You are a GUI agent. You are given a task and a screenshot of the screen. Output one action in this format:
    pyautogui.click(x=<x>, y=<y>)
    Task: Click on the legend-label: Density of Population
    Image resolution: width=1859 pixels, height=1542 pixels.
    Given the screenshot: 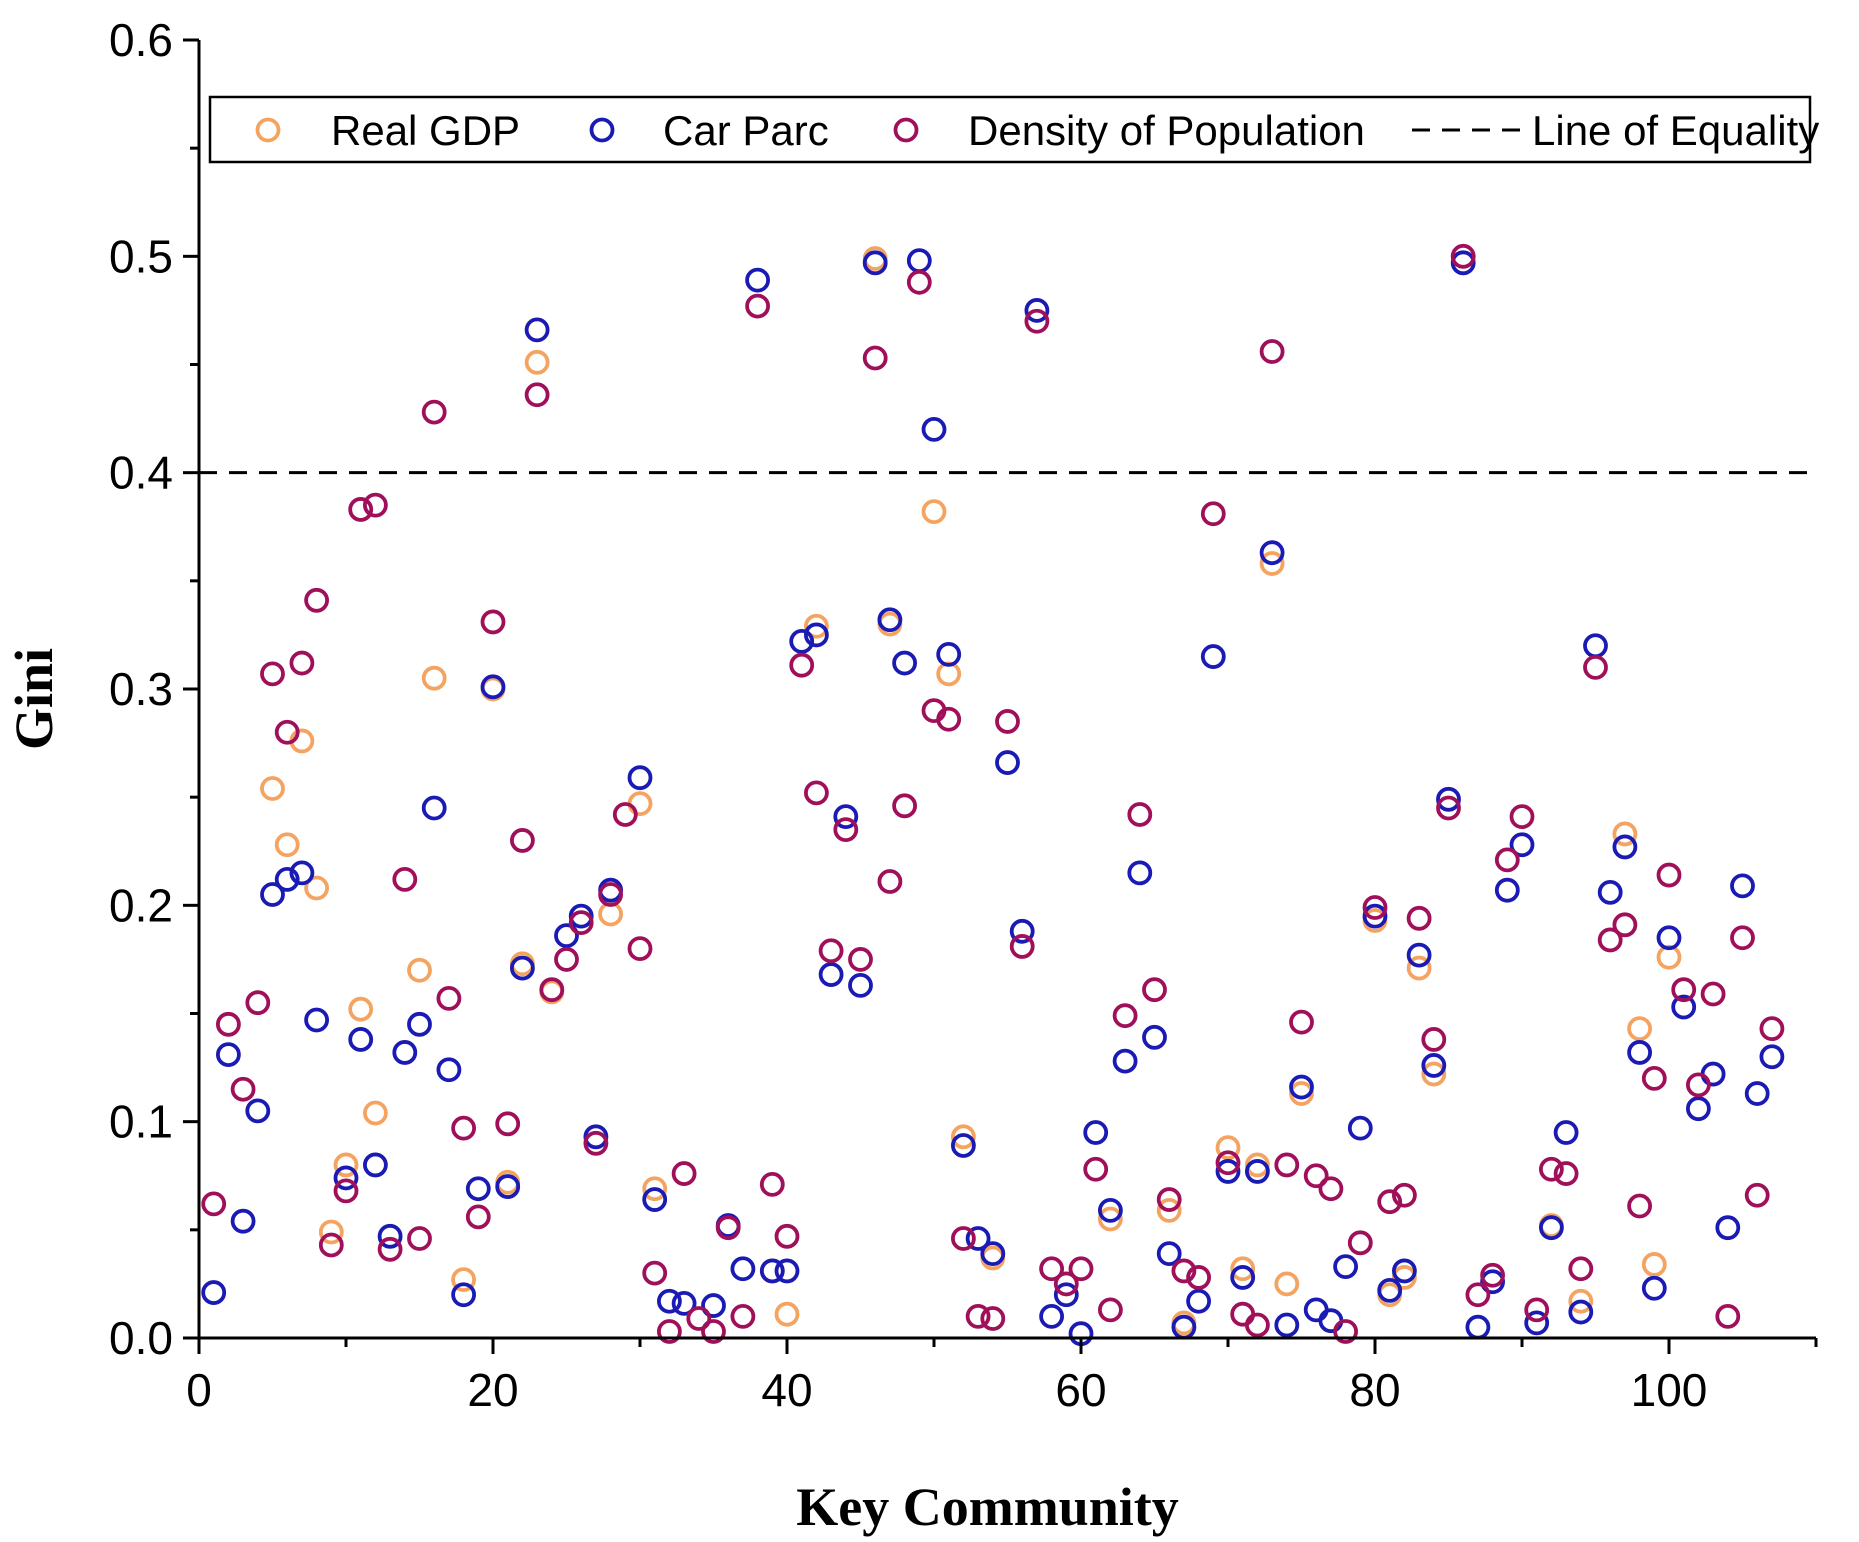 What is the action you would take?
    pyautogui.click(x=1166, y=130)
    